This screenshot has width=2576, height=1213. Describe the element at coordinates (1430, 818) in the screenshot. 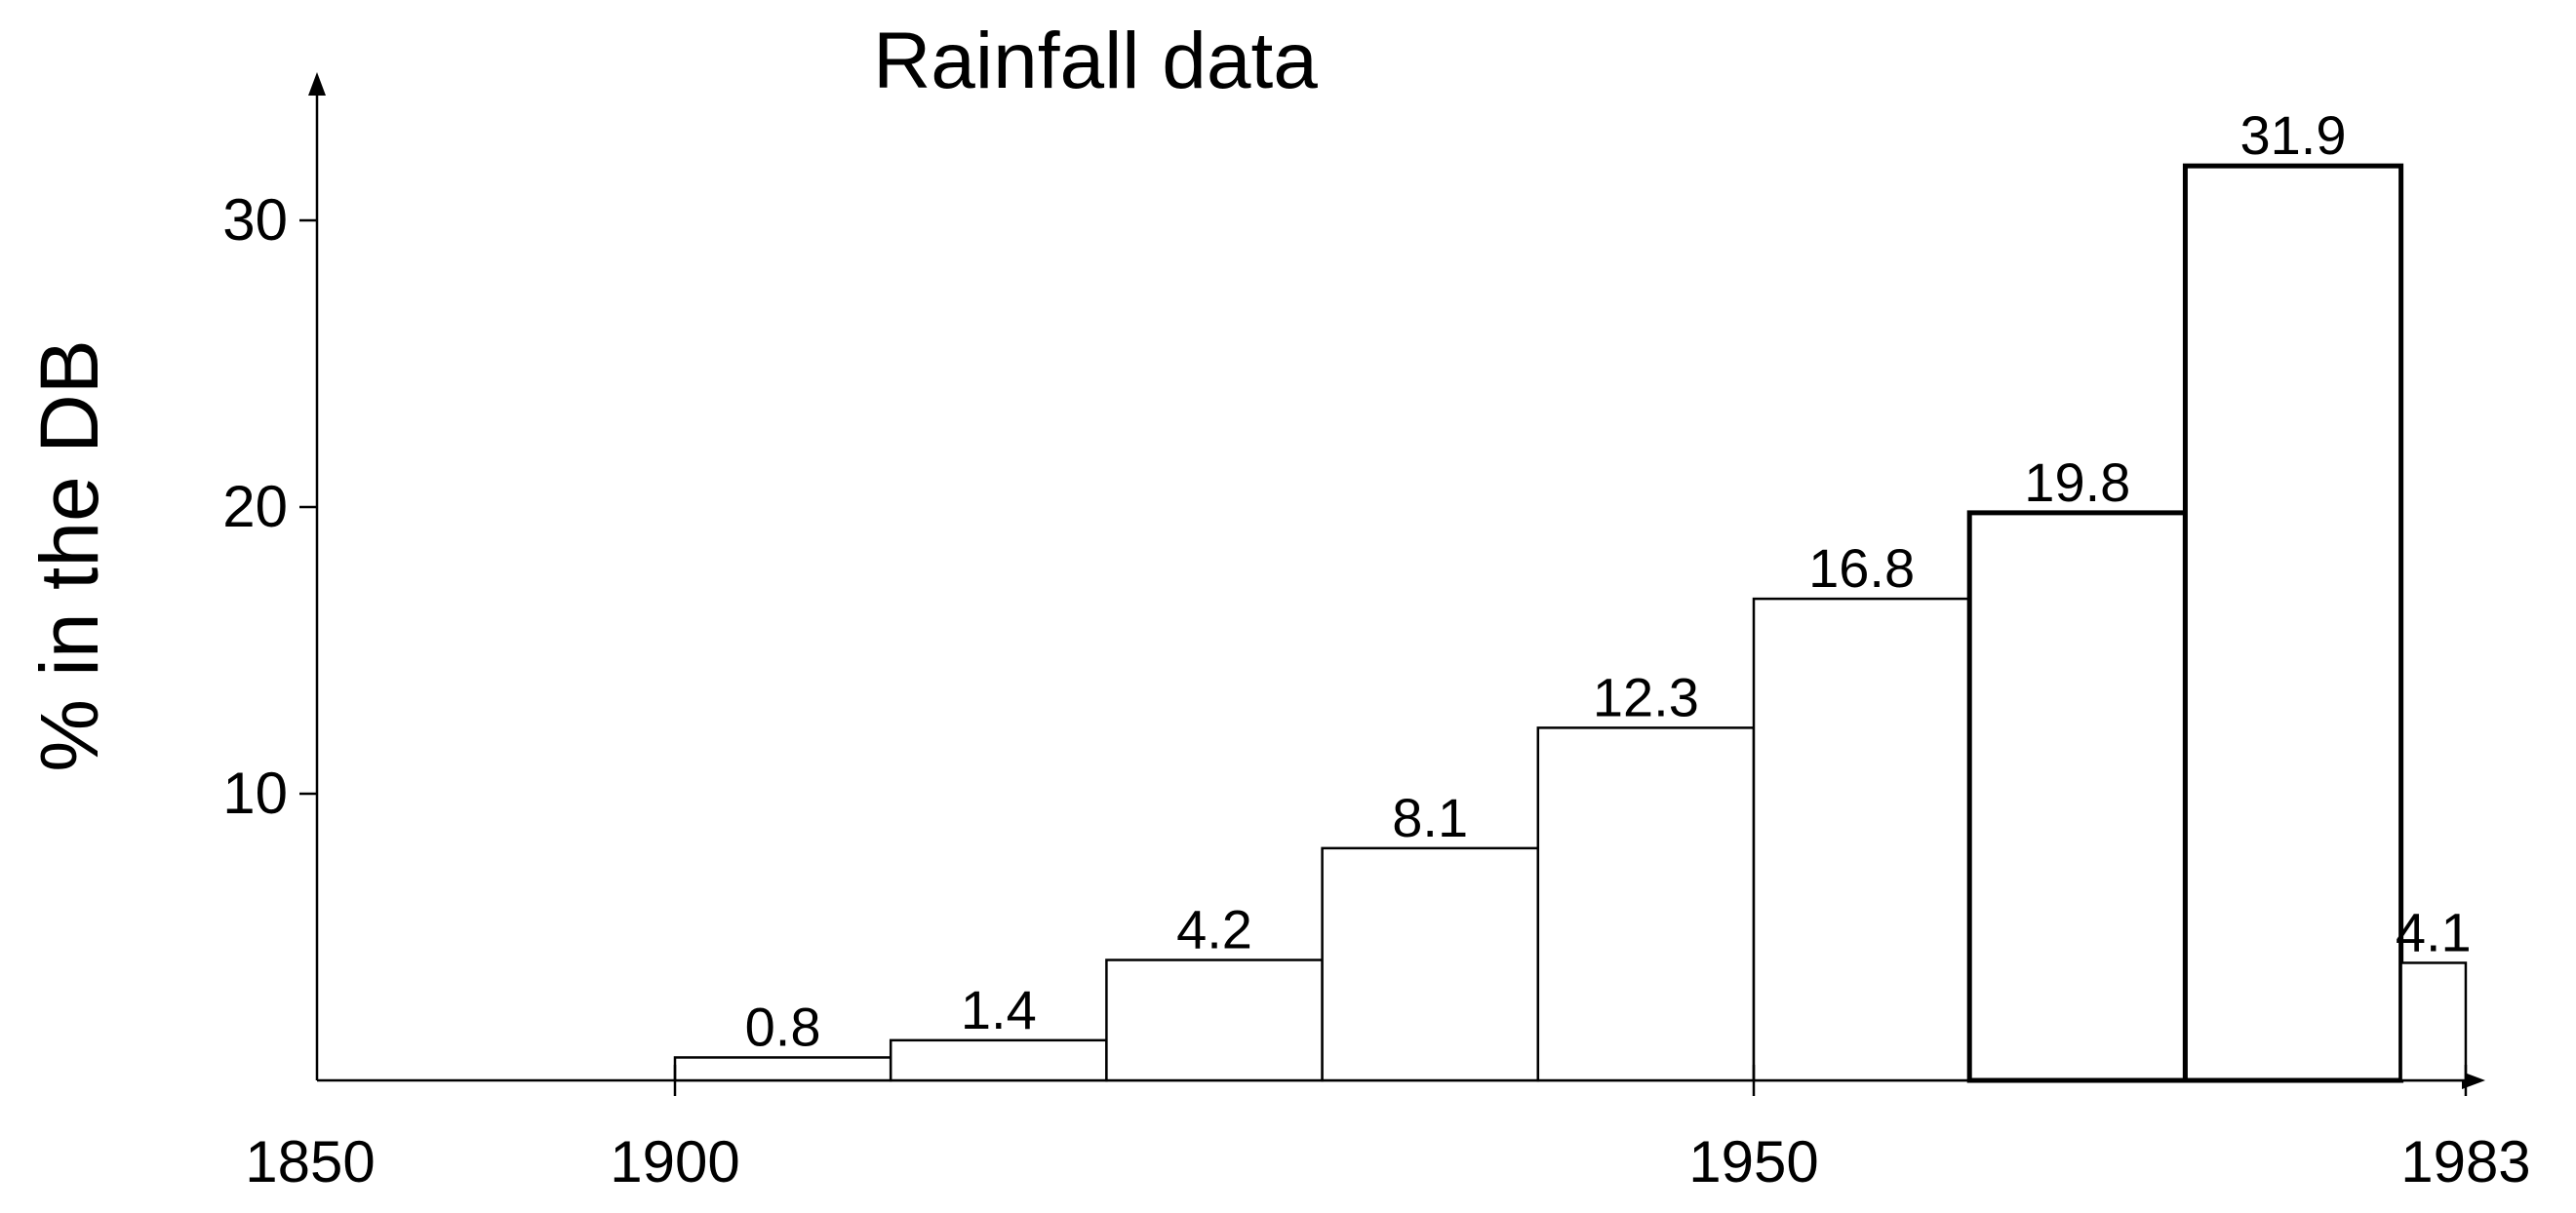

I see `data-label-1930: 8.1` at that location.